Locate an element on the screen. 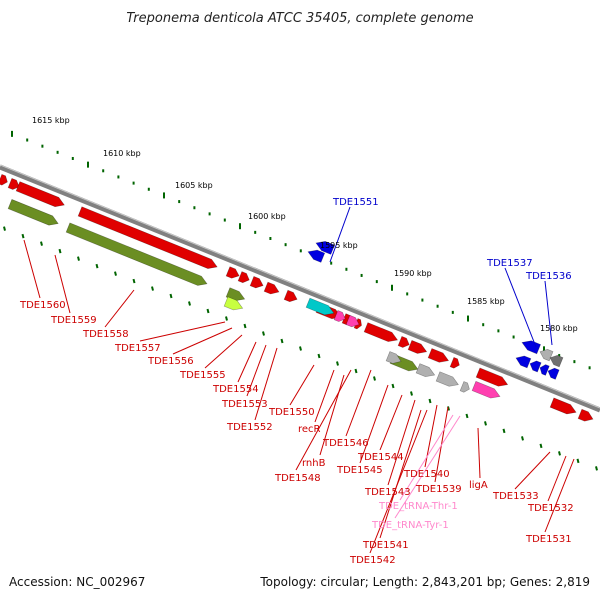 The width and height of the screenshot is (600, 600). gene-label-reverse: TDE1551 is located at coordinates (355, 202).